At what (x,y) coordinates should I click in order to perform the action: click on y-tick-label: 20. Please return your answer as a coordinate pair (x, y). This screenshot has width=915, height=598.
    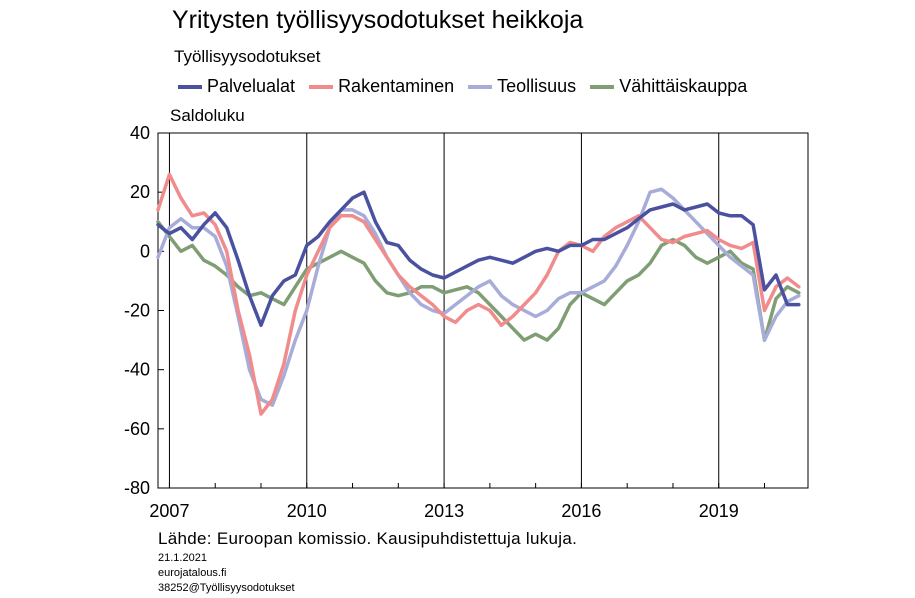
    Looking at the image, I should click on (140, 192).